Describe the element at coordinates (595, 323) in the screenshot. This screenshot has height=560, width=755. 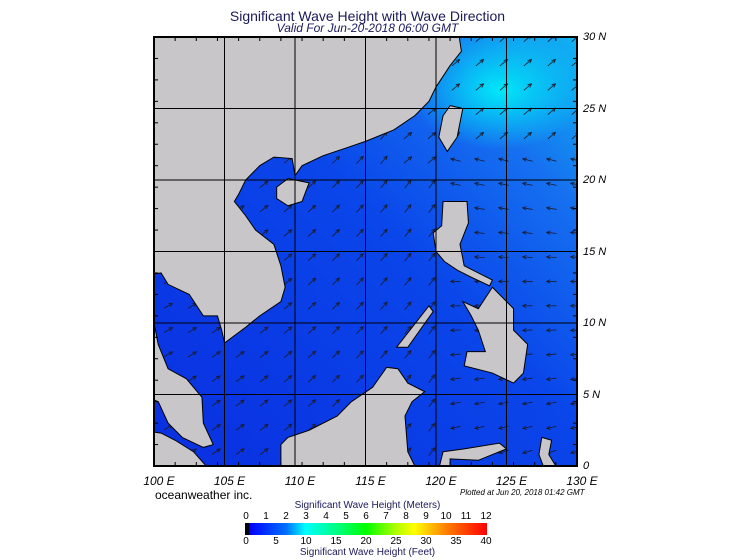
I see `lat-label: 10 N` at that location.